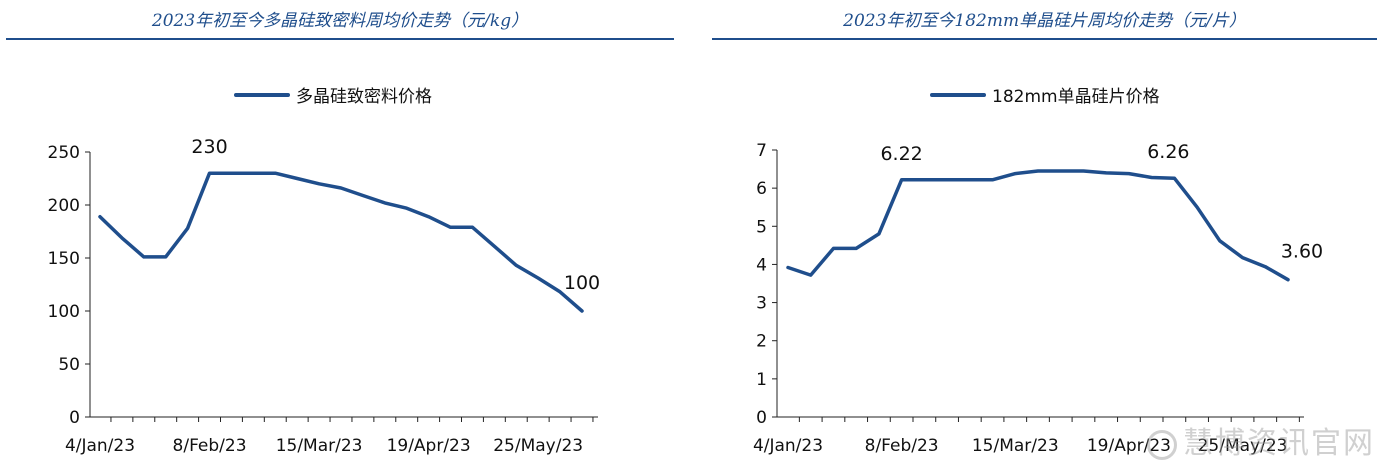 The width and height of the screenshot is (1383, 468). I want to click on data-label: 3.60, so click(1302, 252).